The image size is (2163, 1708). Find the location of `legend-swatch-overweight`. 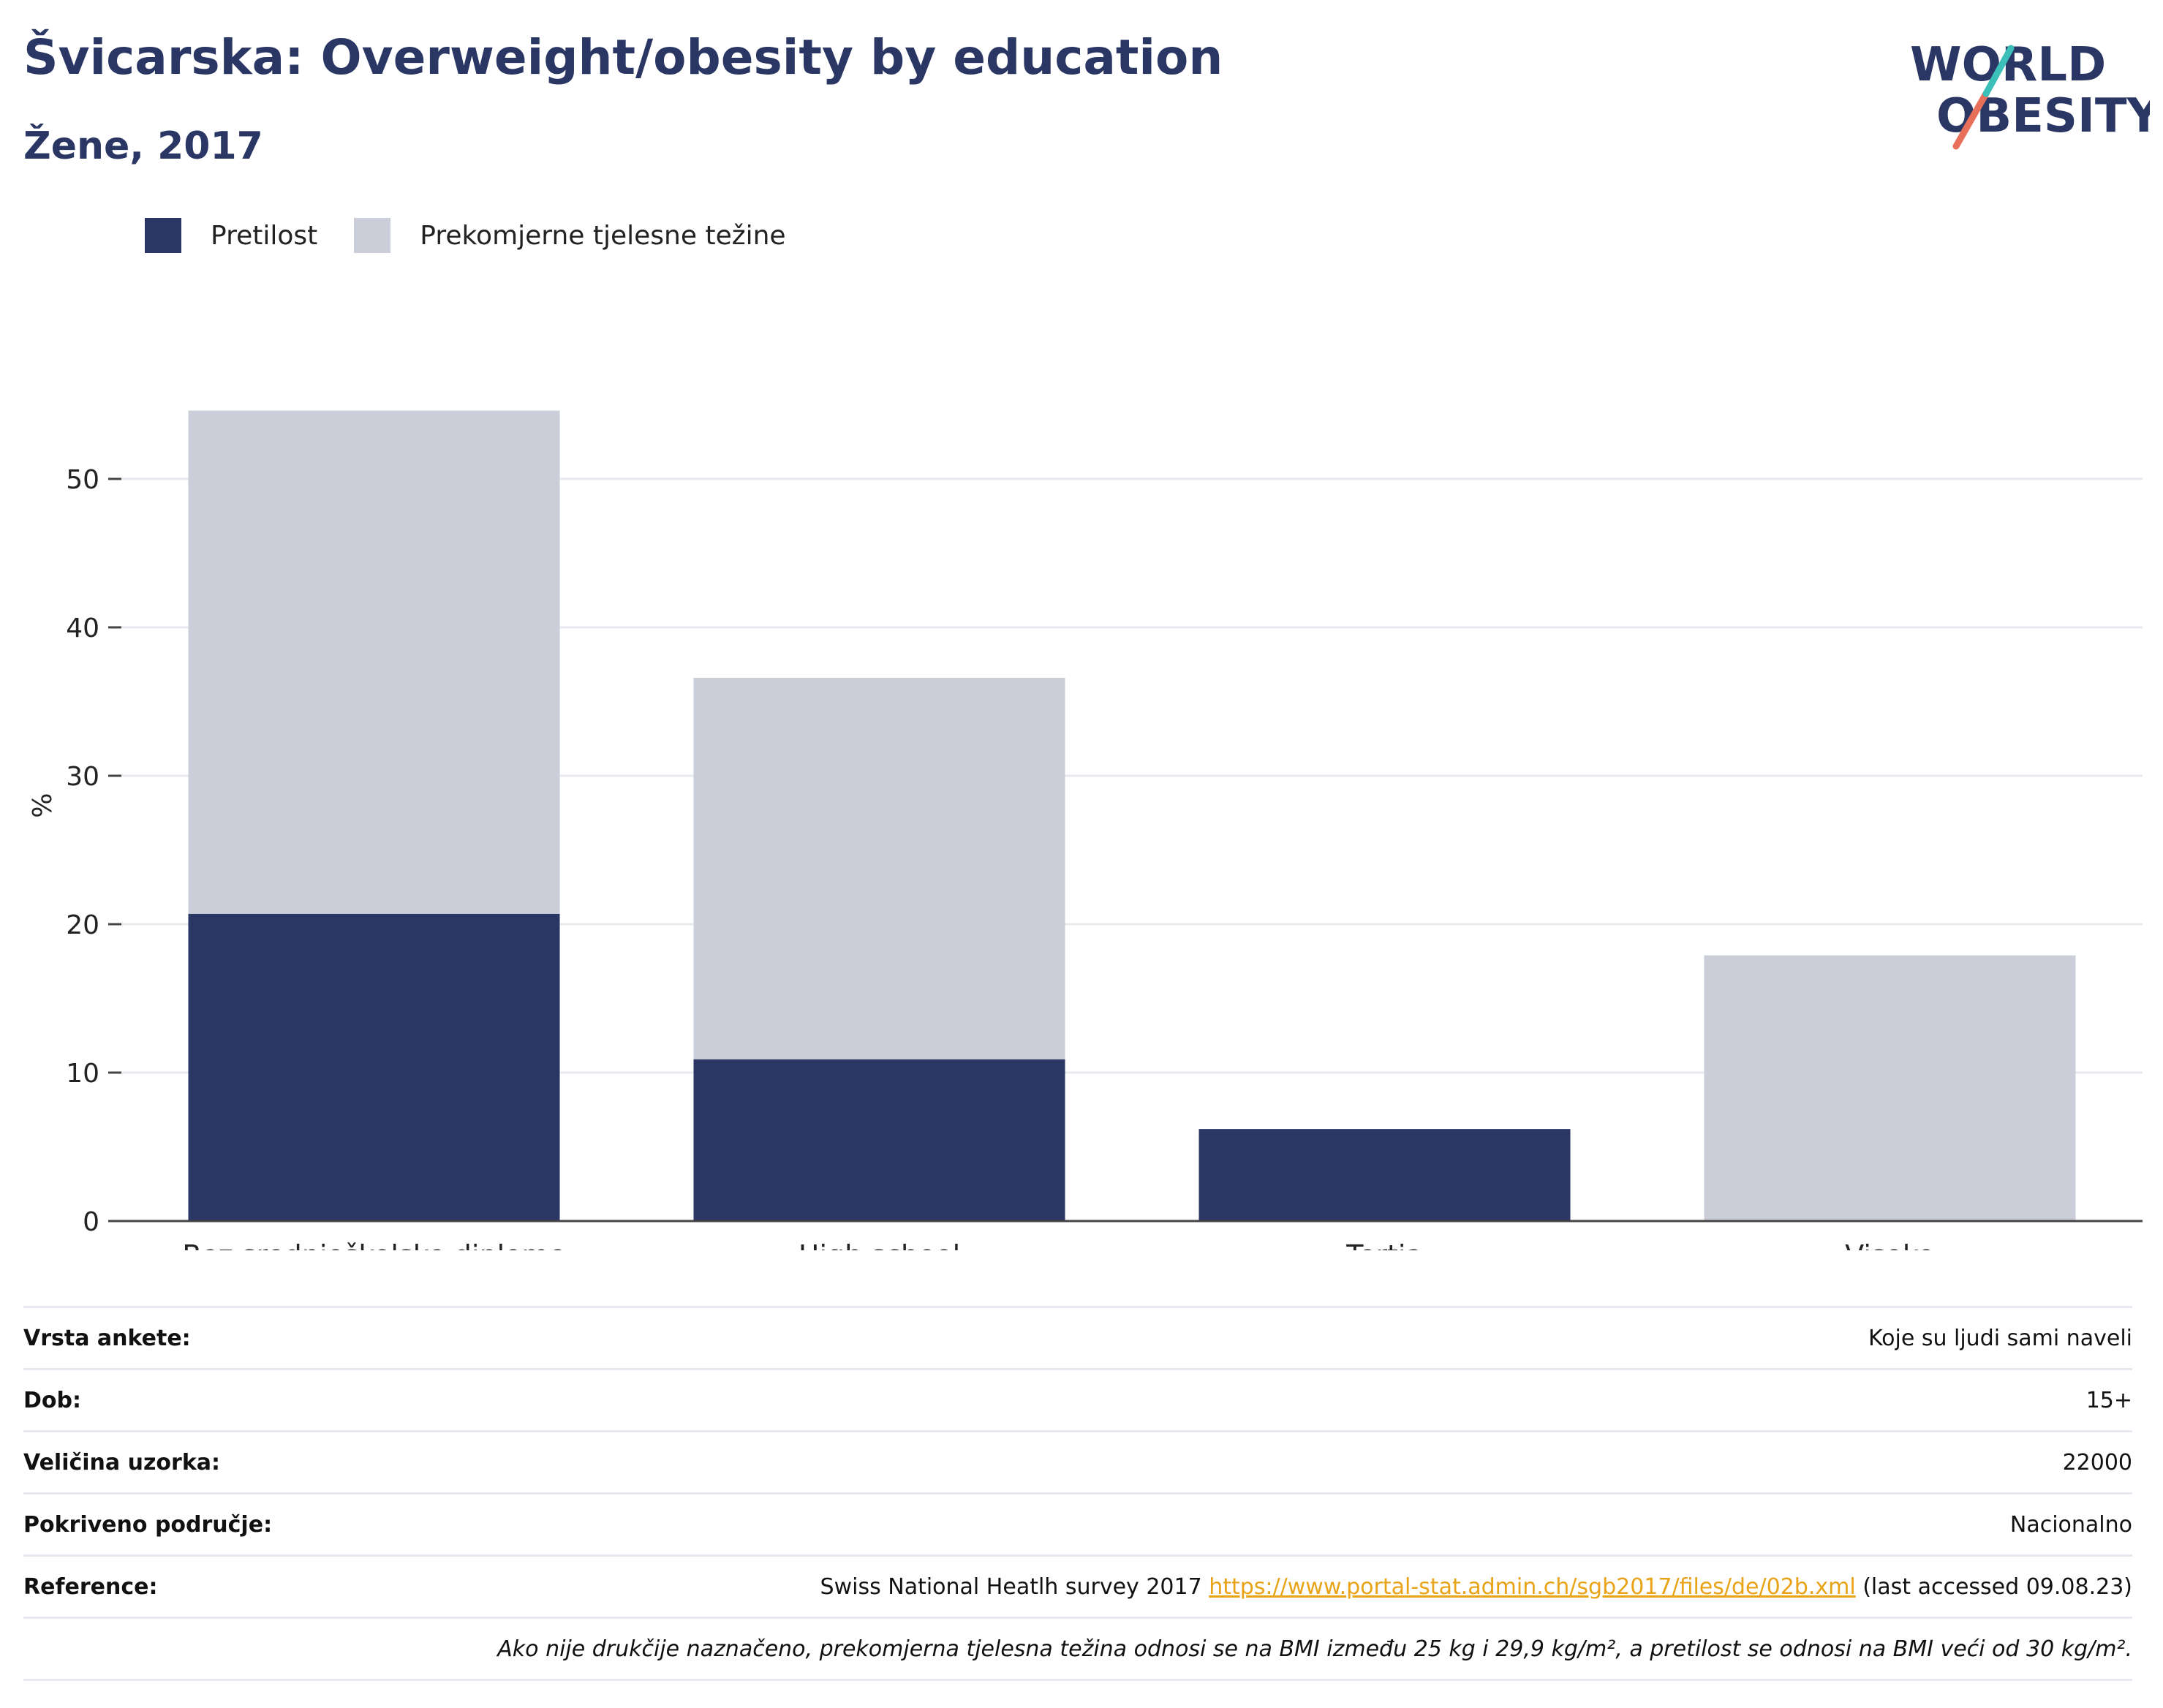

legend-swatch-overweight is located at coordinates (372, 235).